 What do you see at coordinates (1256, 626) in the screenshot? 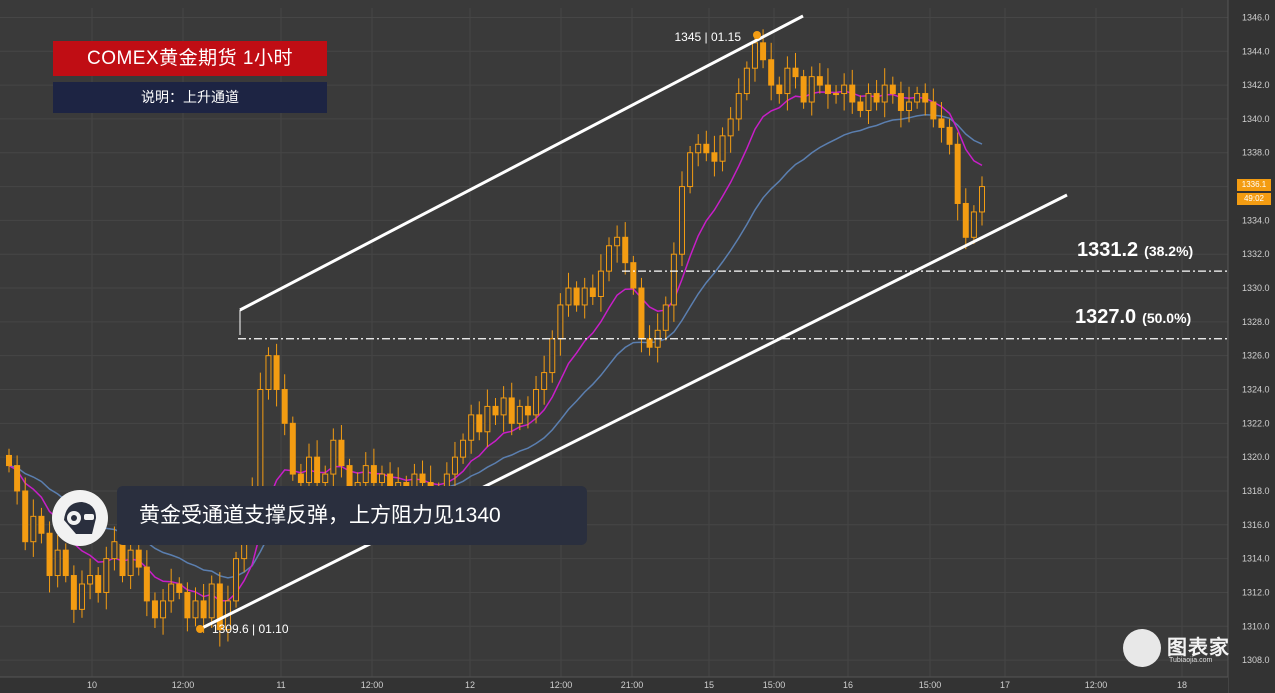
I see `y-tick-label: 1310.0` at bounding box center [1256, 626].